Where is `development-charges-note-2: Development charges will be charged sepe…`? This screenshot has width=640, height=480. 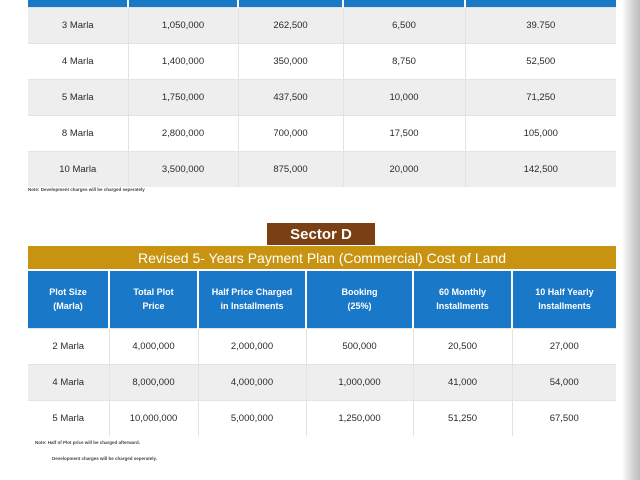 development-charges-note-2: Development charges will be charged sepe… is located at coordinates (104, 458).